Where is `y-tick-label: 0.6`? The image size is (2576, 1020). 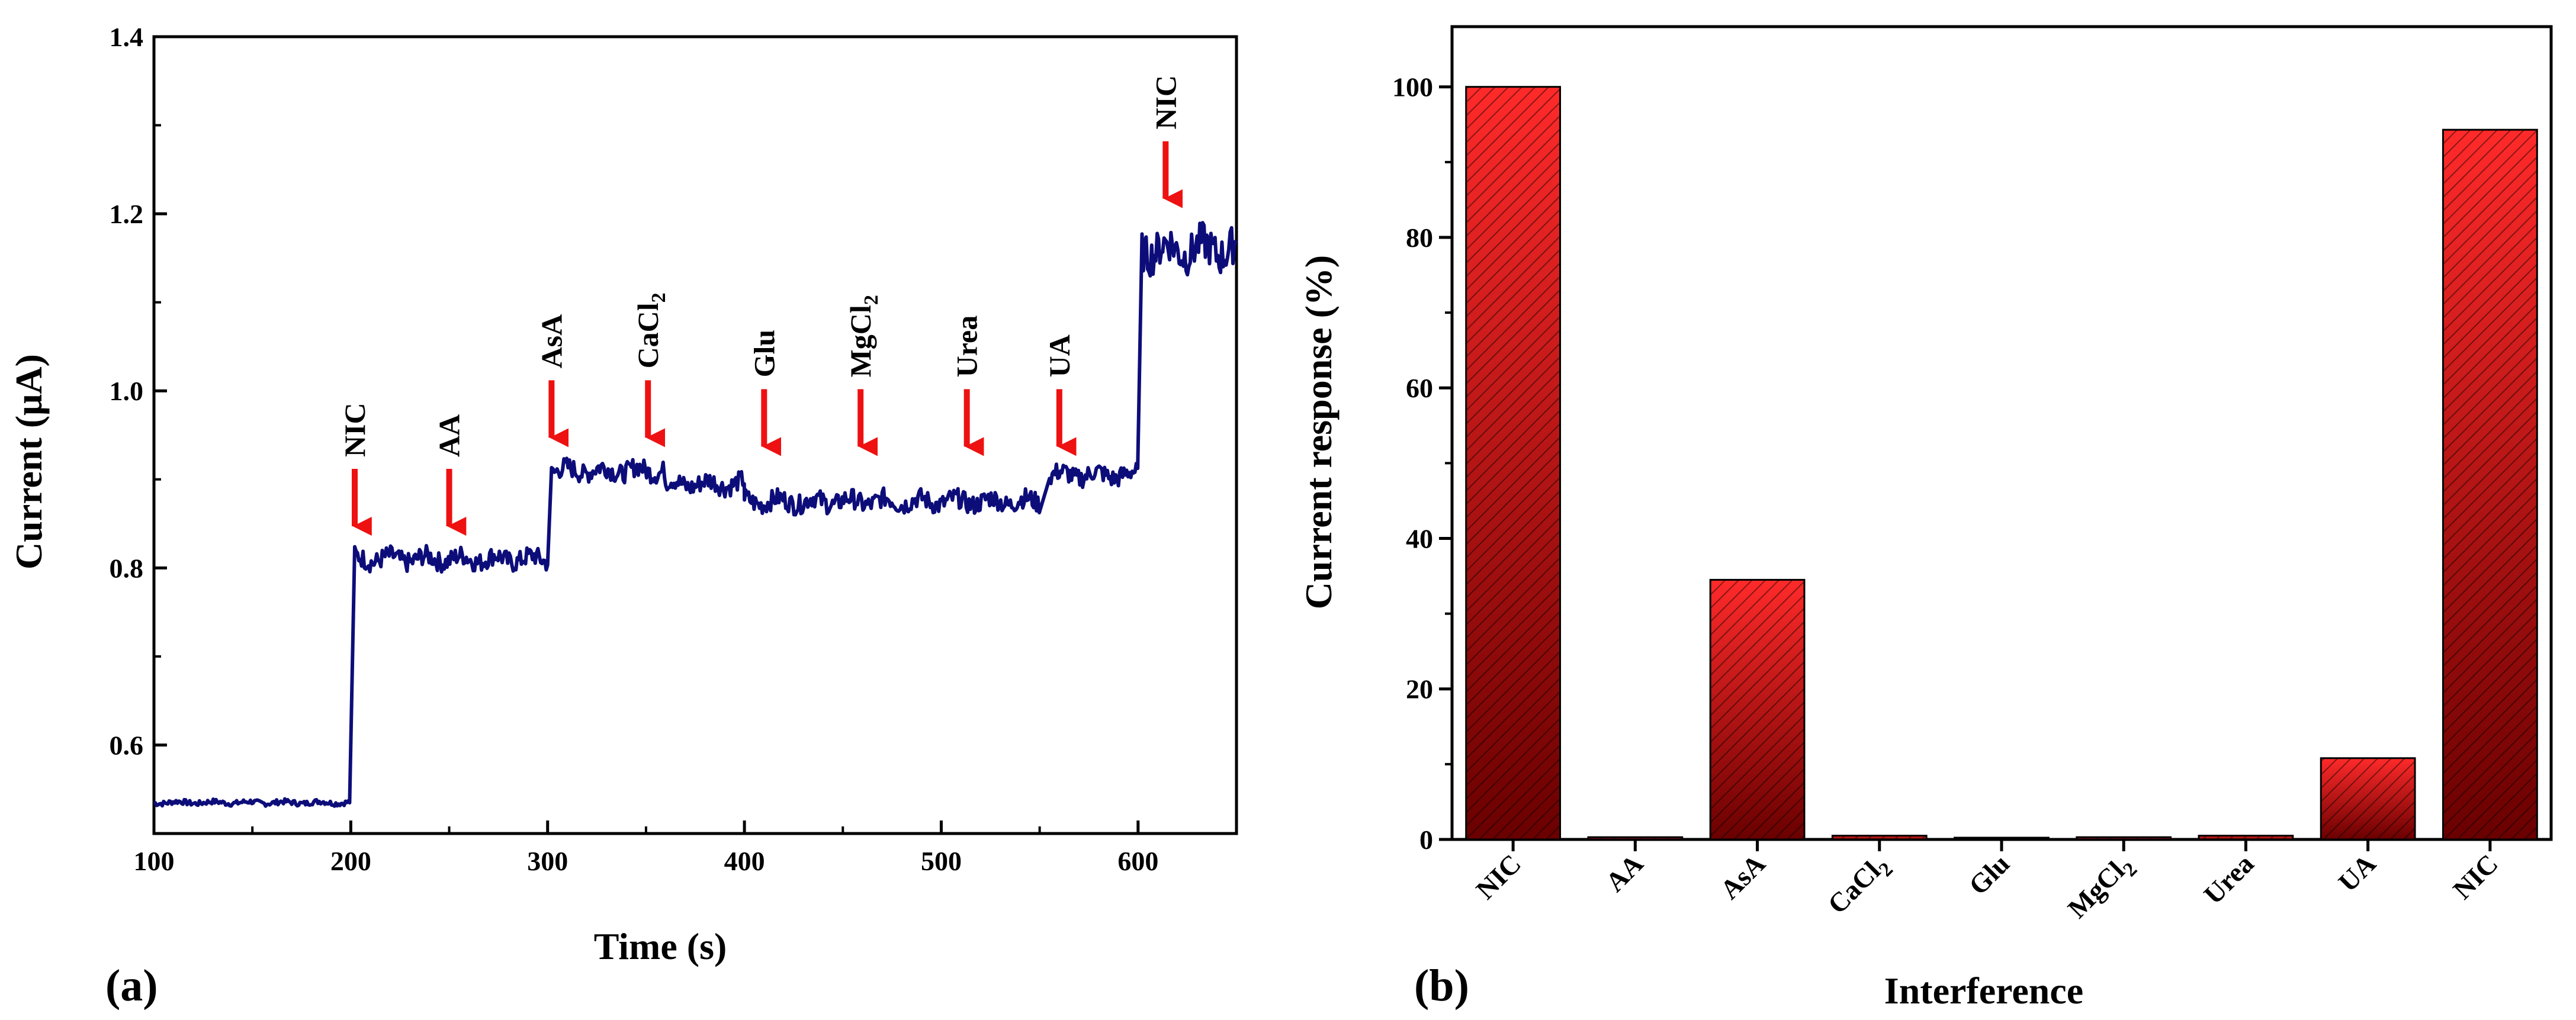
y-tick-label: 0.6 is located at coordinates (127, 745).